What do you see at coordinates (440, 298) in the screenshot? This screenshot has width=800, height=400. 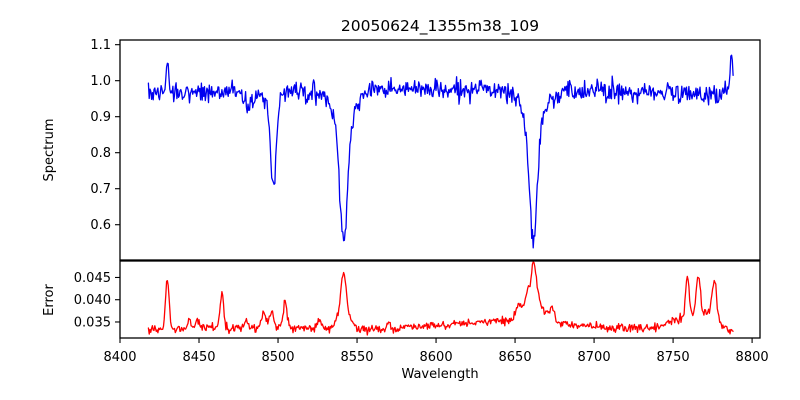 I see `error-line` at bounding box center [440, 298].